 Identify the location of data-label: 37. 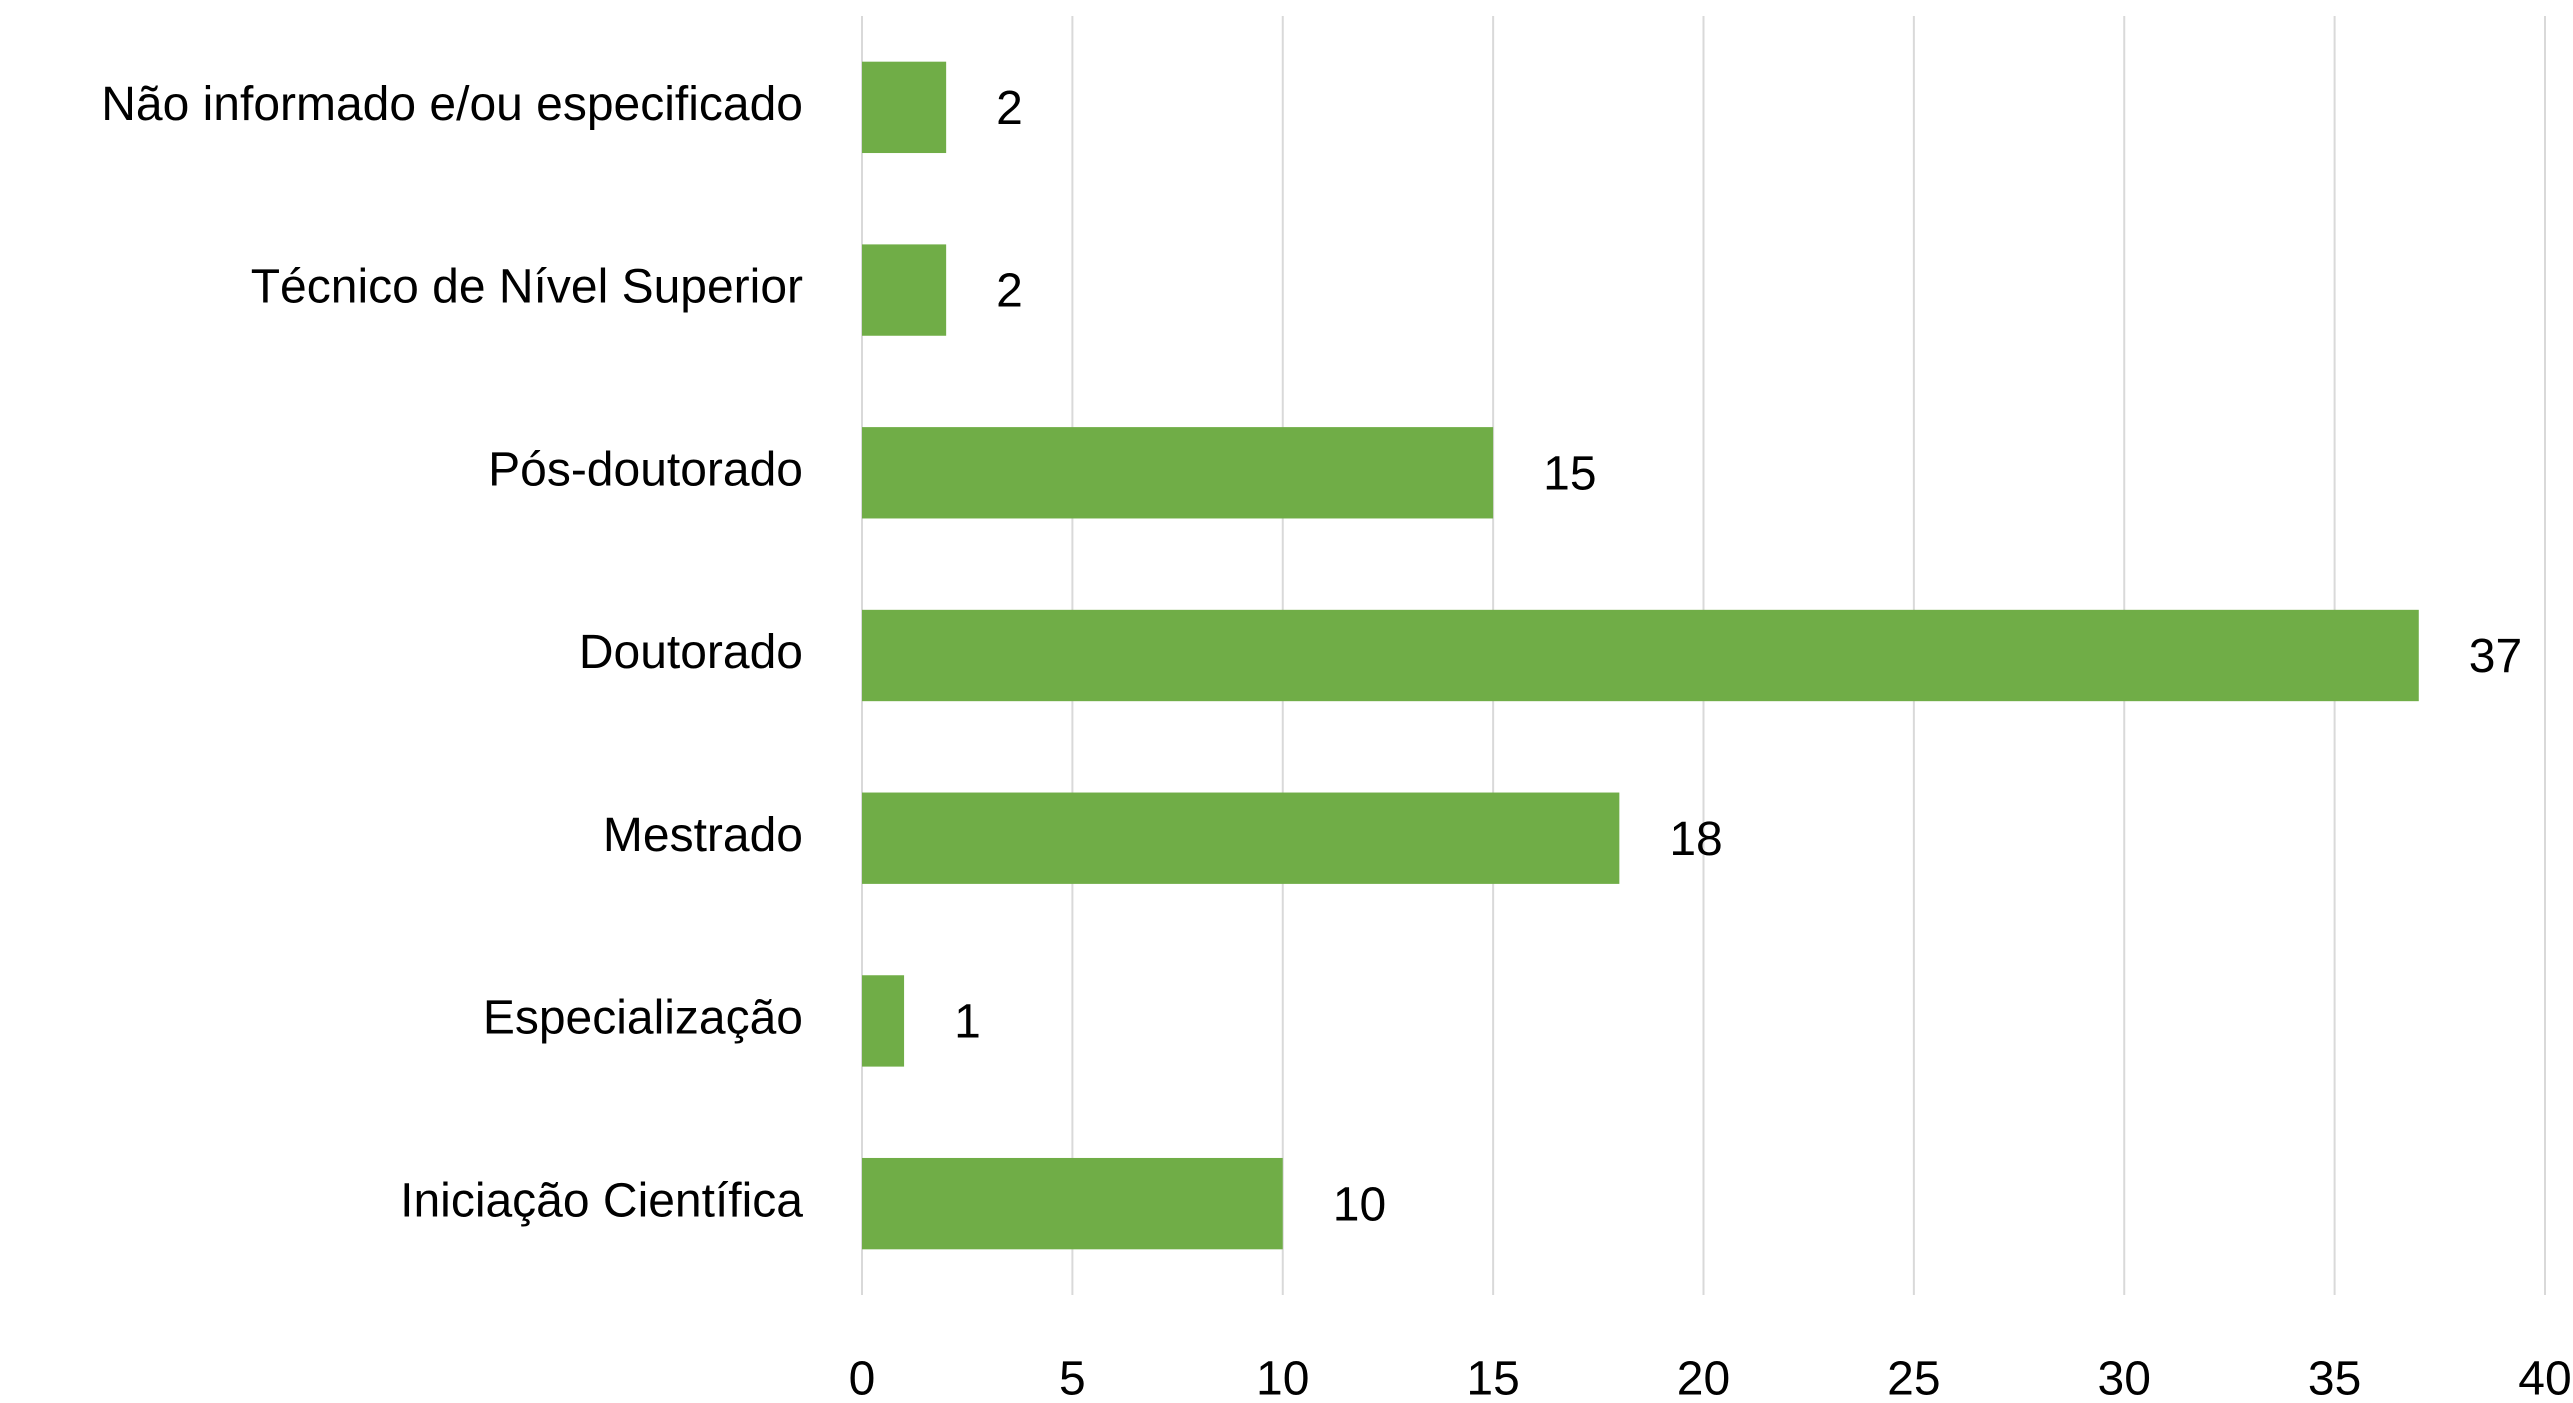
(2495, 656).